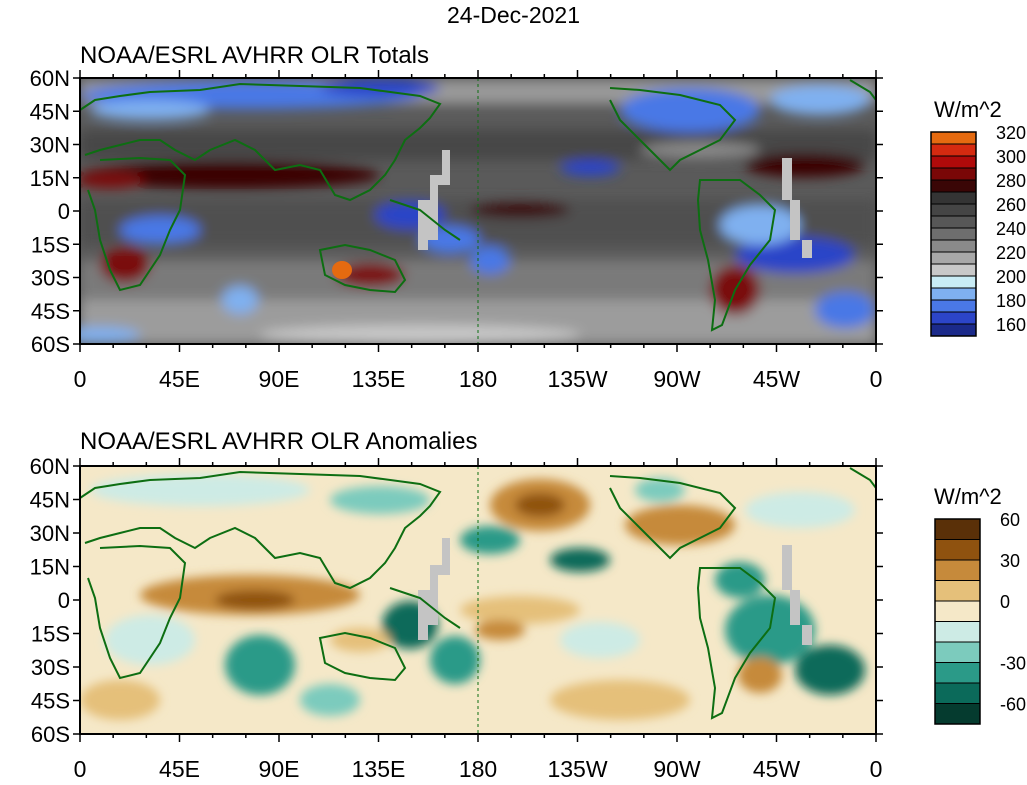  Describe the element at coordinates (968, 109) in the screenshot. I see `totals-colorbar-units: W/m^2` at that location.